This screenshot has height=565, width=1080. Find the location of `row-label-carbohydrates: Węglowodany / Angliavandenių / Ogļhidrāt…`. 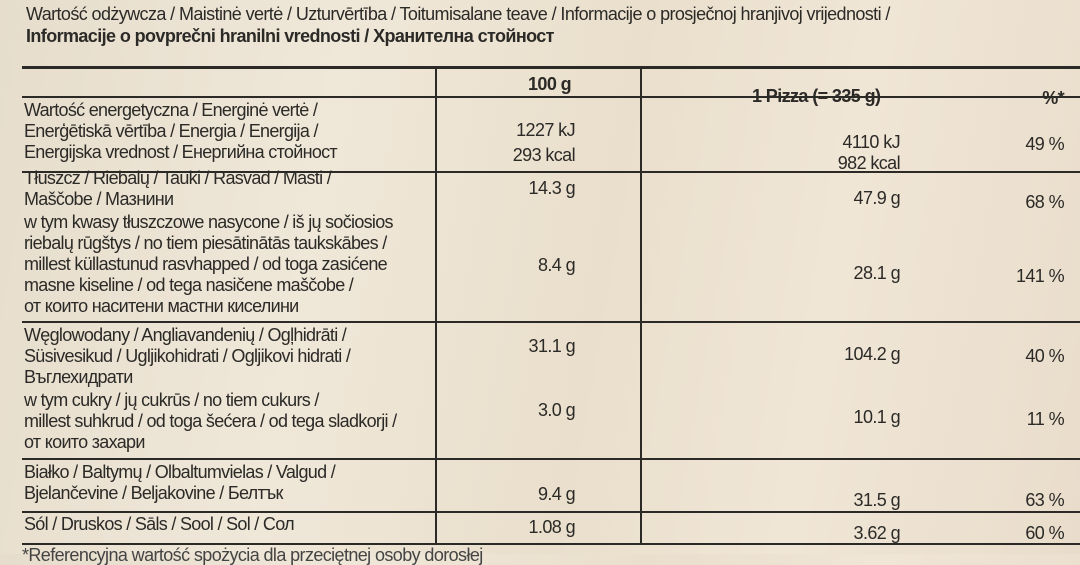

row-label-carbohydrates: Węglowodany / Angliavandenių / Ogļhidrāt… is located at coordinates (187, 356).